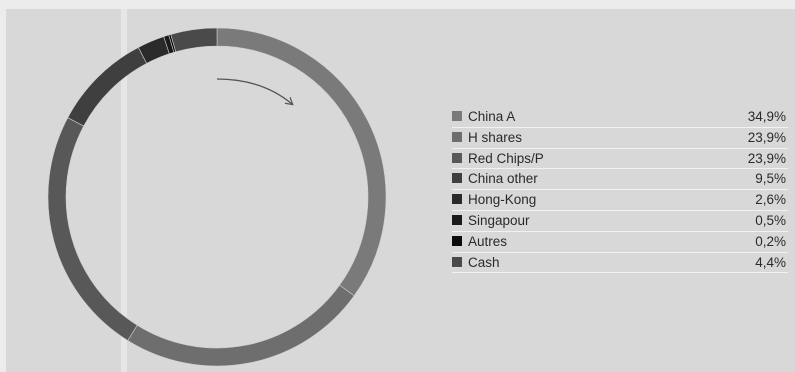  Describe the element at coordinates (620, 221) in the screenshot. I see `legend-row: Singapour 0,5%` at that location.